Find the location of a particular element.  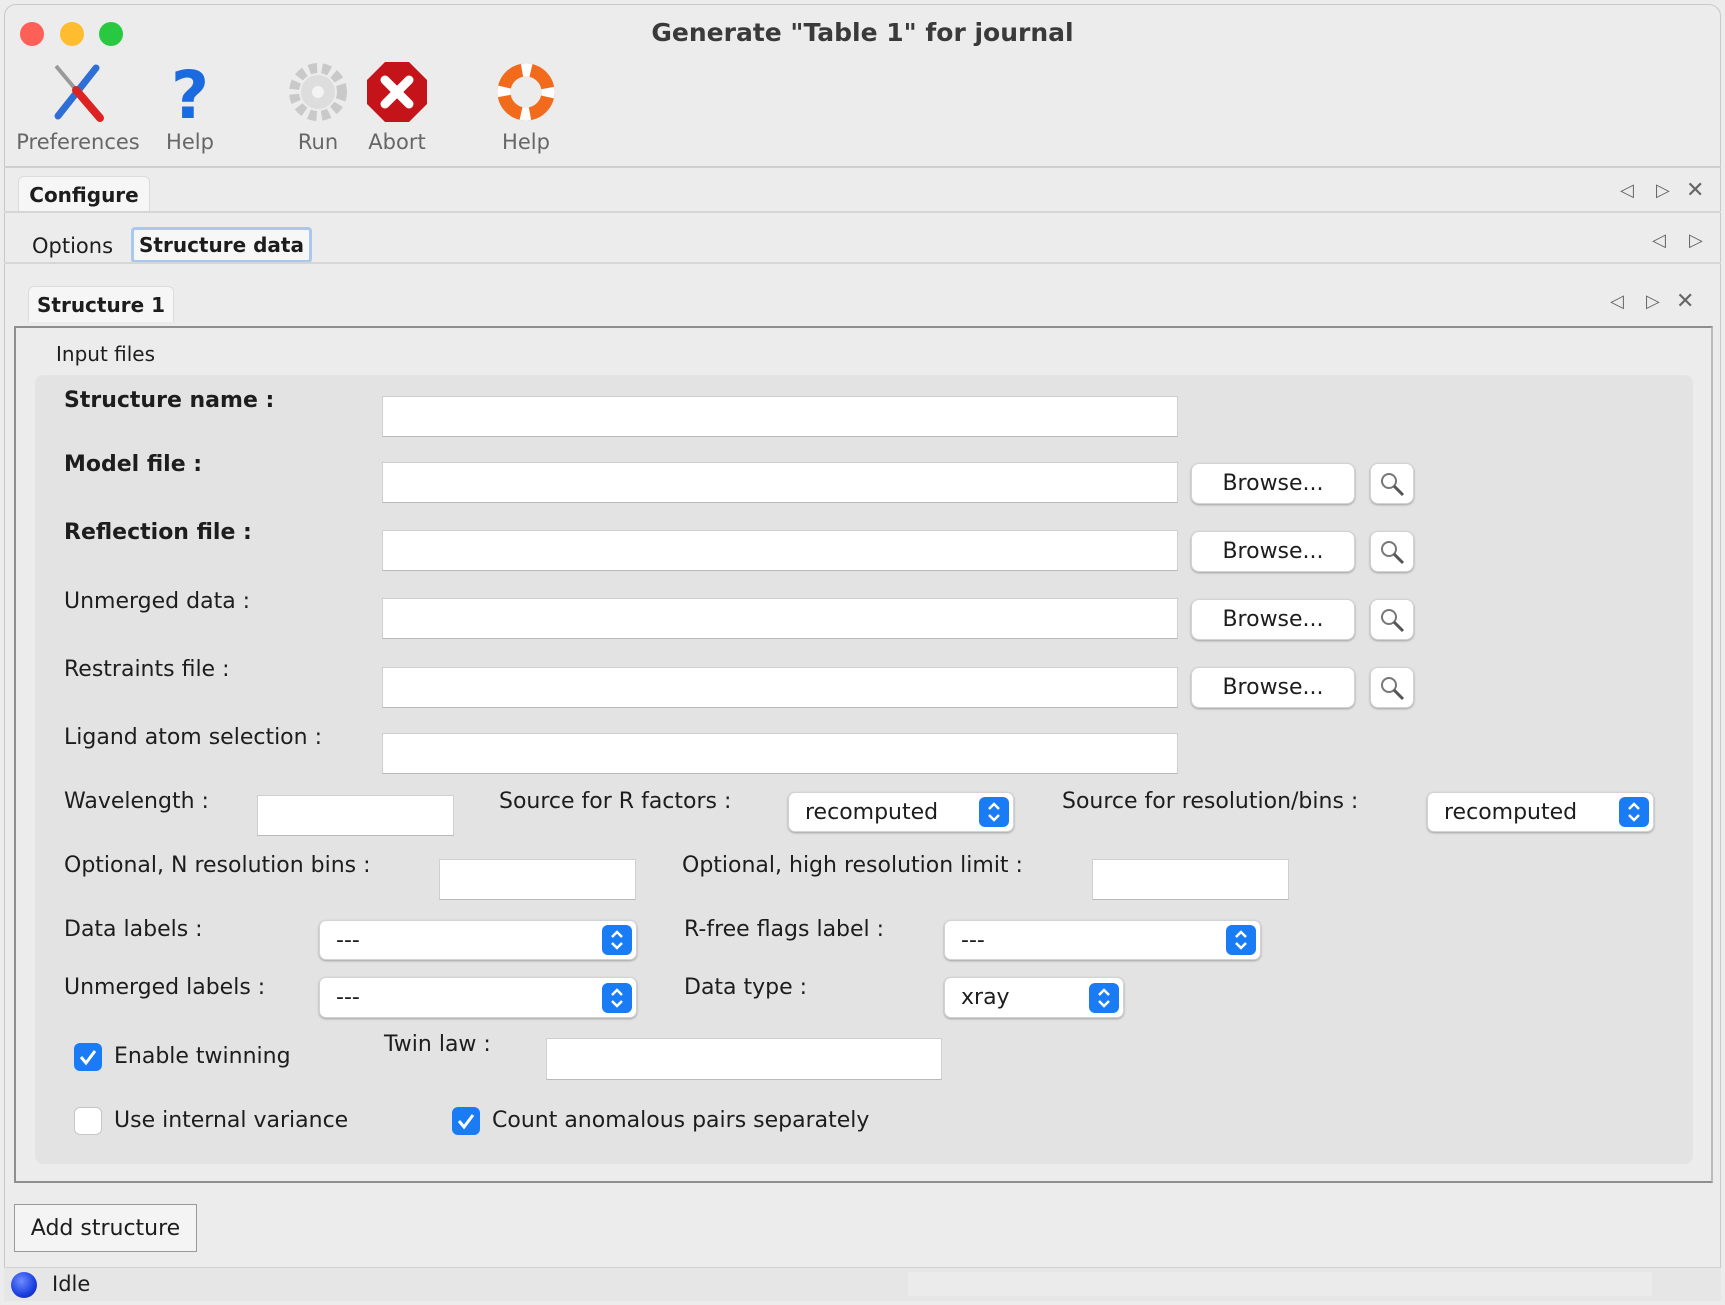

high-res-input is located at coordinates (1190, 879).